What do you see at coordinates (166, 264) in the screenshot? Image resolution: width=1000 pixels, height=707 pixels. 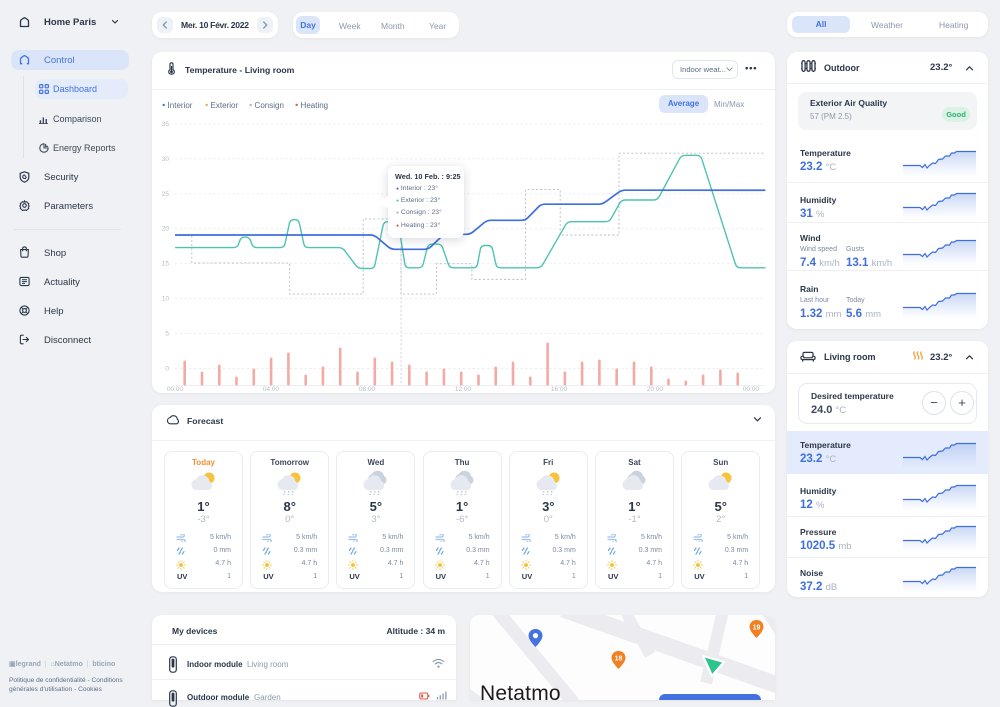 I see `svg-text: 15` at bounding box center [166, 264].